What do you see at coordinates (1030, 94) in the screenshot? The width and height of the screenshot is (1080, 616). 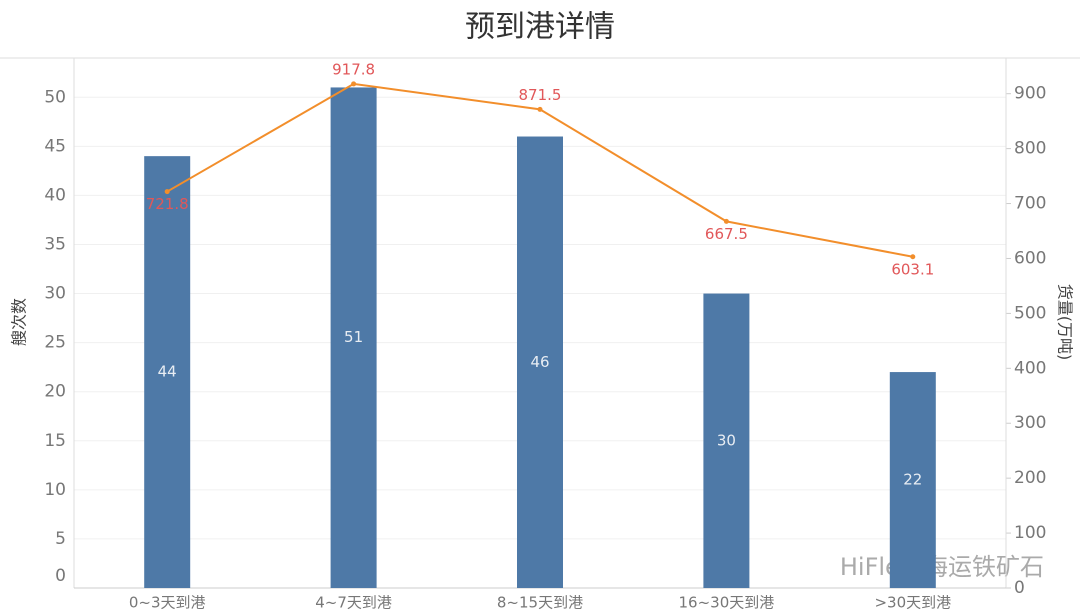 I see `y2-tick-label: 900` at bounding box center [1030, 94].